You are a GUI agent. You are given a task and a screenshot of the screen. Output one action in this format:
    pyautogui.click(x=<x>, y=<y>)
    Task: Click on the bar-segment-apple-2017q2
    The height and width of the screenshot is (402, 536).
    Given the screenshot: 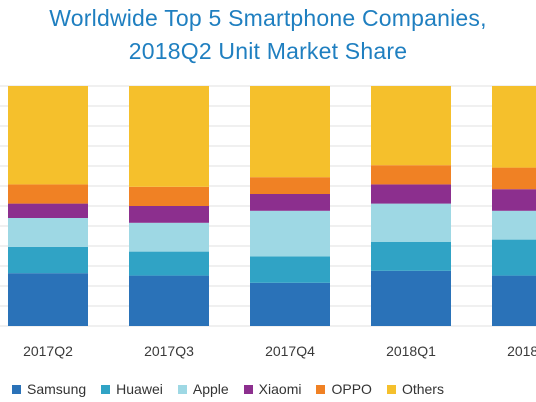 What is the action you would take?
    pyautogui.click(x=48, y=232)
    